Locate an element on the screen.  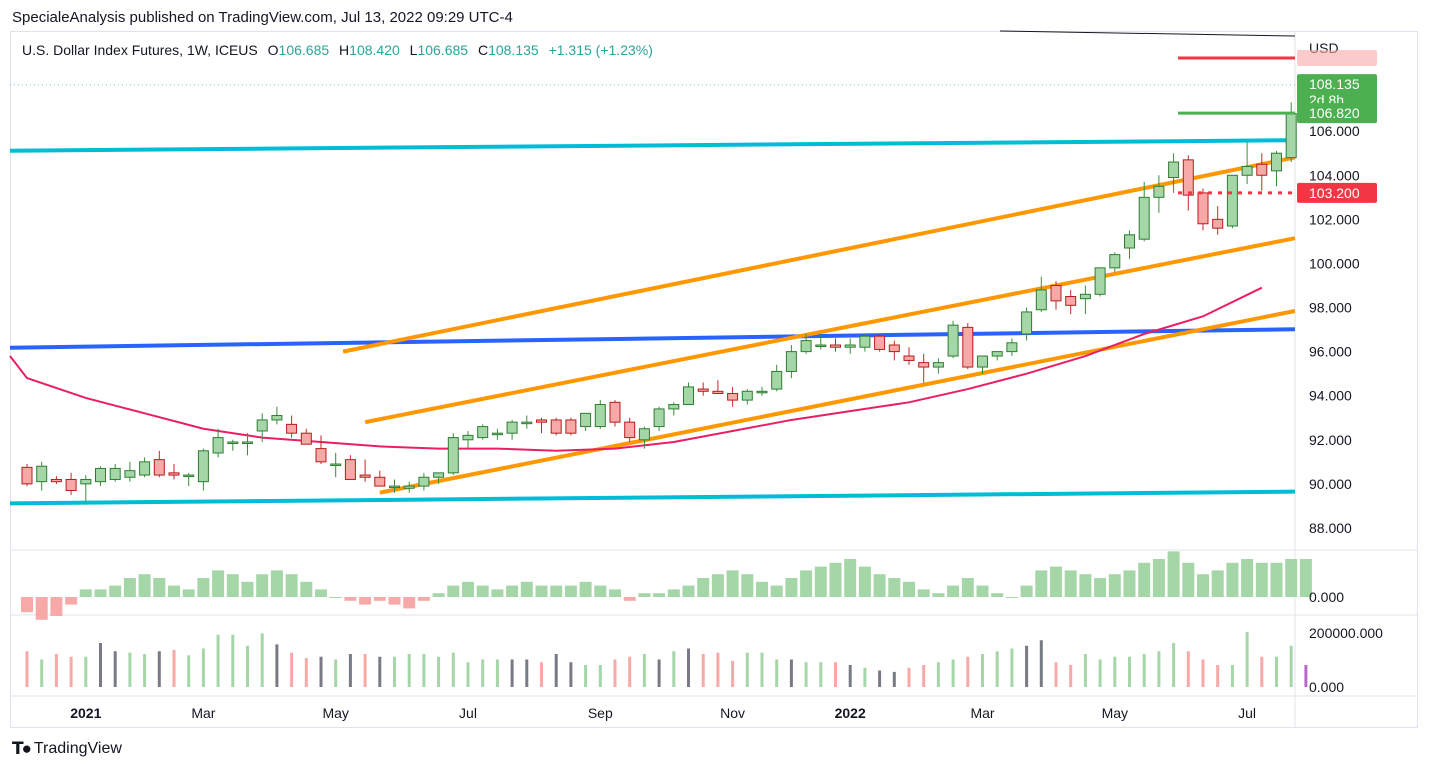
price-label-text: 106.820 is located at coordinates (1334, 113).